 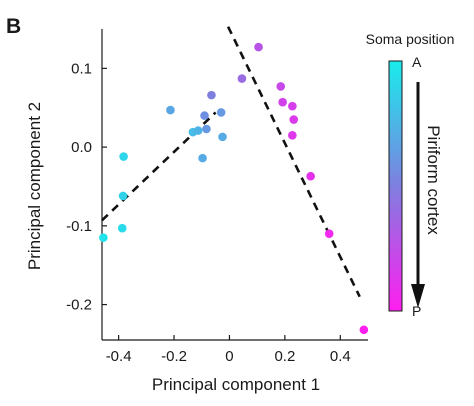 I want to click on y-tick-label: -0.2, so click(x=79, y=305).